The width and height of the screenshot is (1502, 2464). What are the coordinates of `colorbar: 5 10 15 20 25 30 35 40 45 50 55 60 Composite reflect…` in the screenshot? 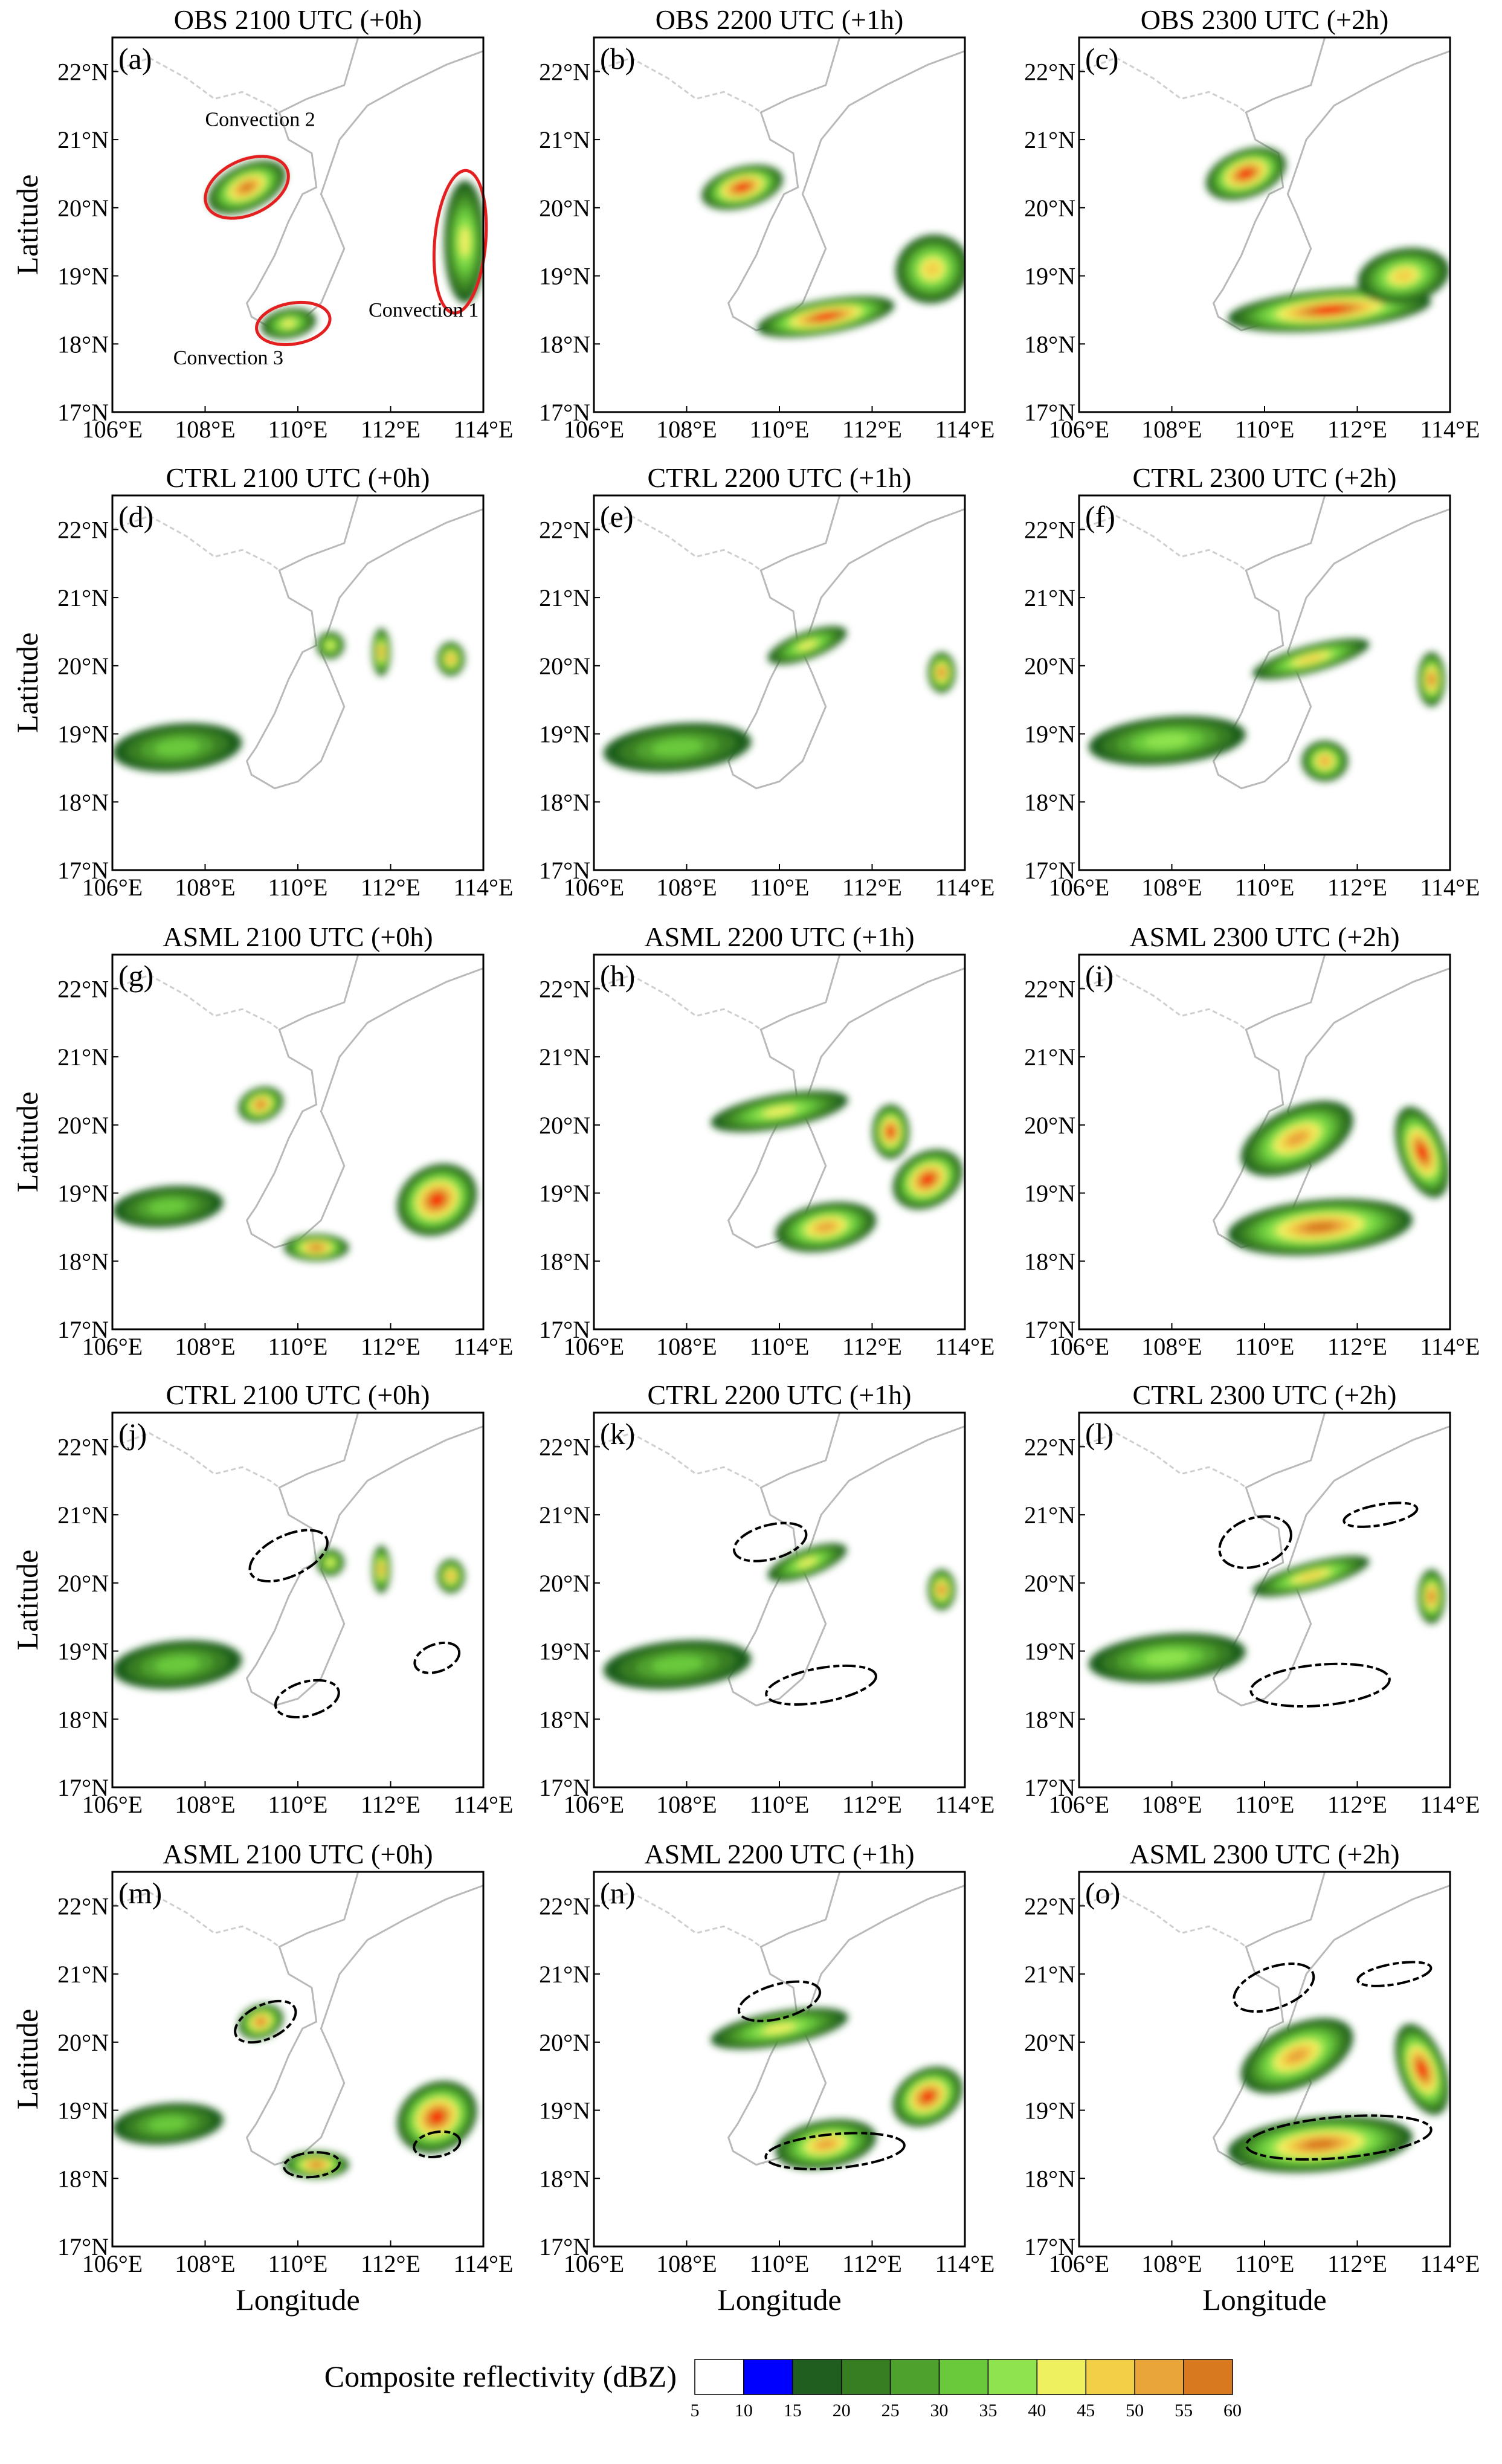 It's located at (783, 2389).